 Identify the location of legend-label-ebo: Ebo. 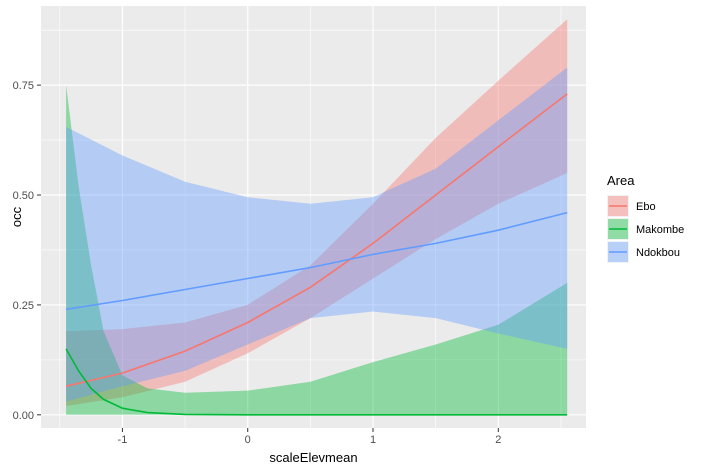
(646, 207).